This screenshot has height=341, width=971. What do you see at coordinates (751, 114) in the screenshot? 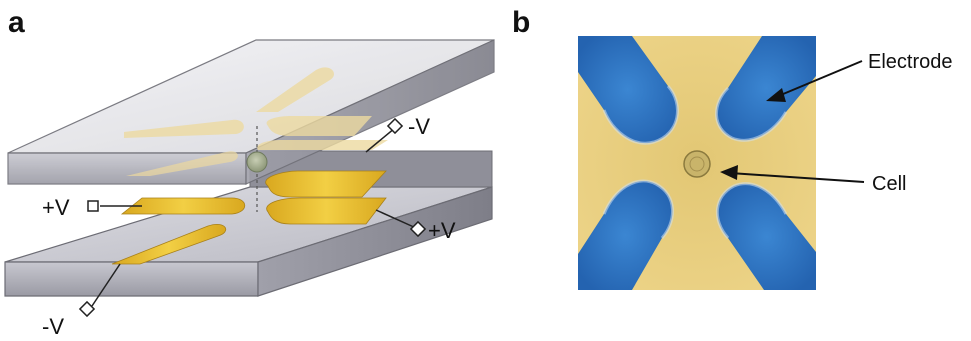
I see `electrode-top-right-rim` at bounding box center [751, 114].